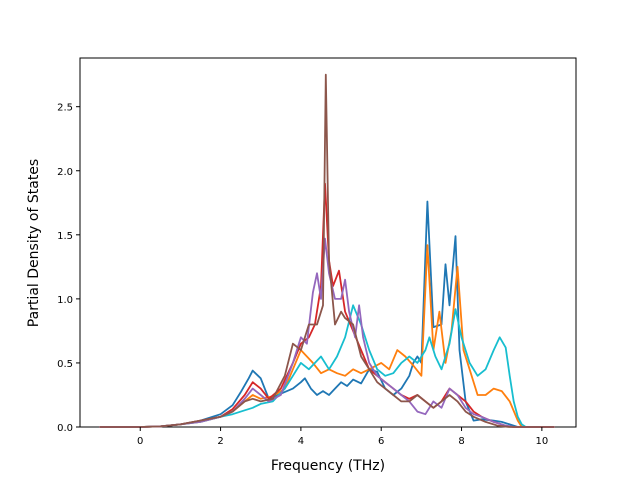 This screenshot has height=480, width=640. I want to click on y-tick-label: 2.5, so click(65, 108).